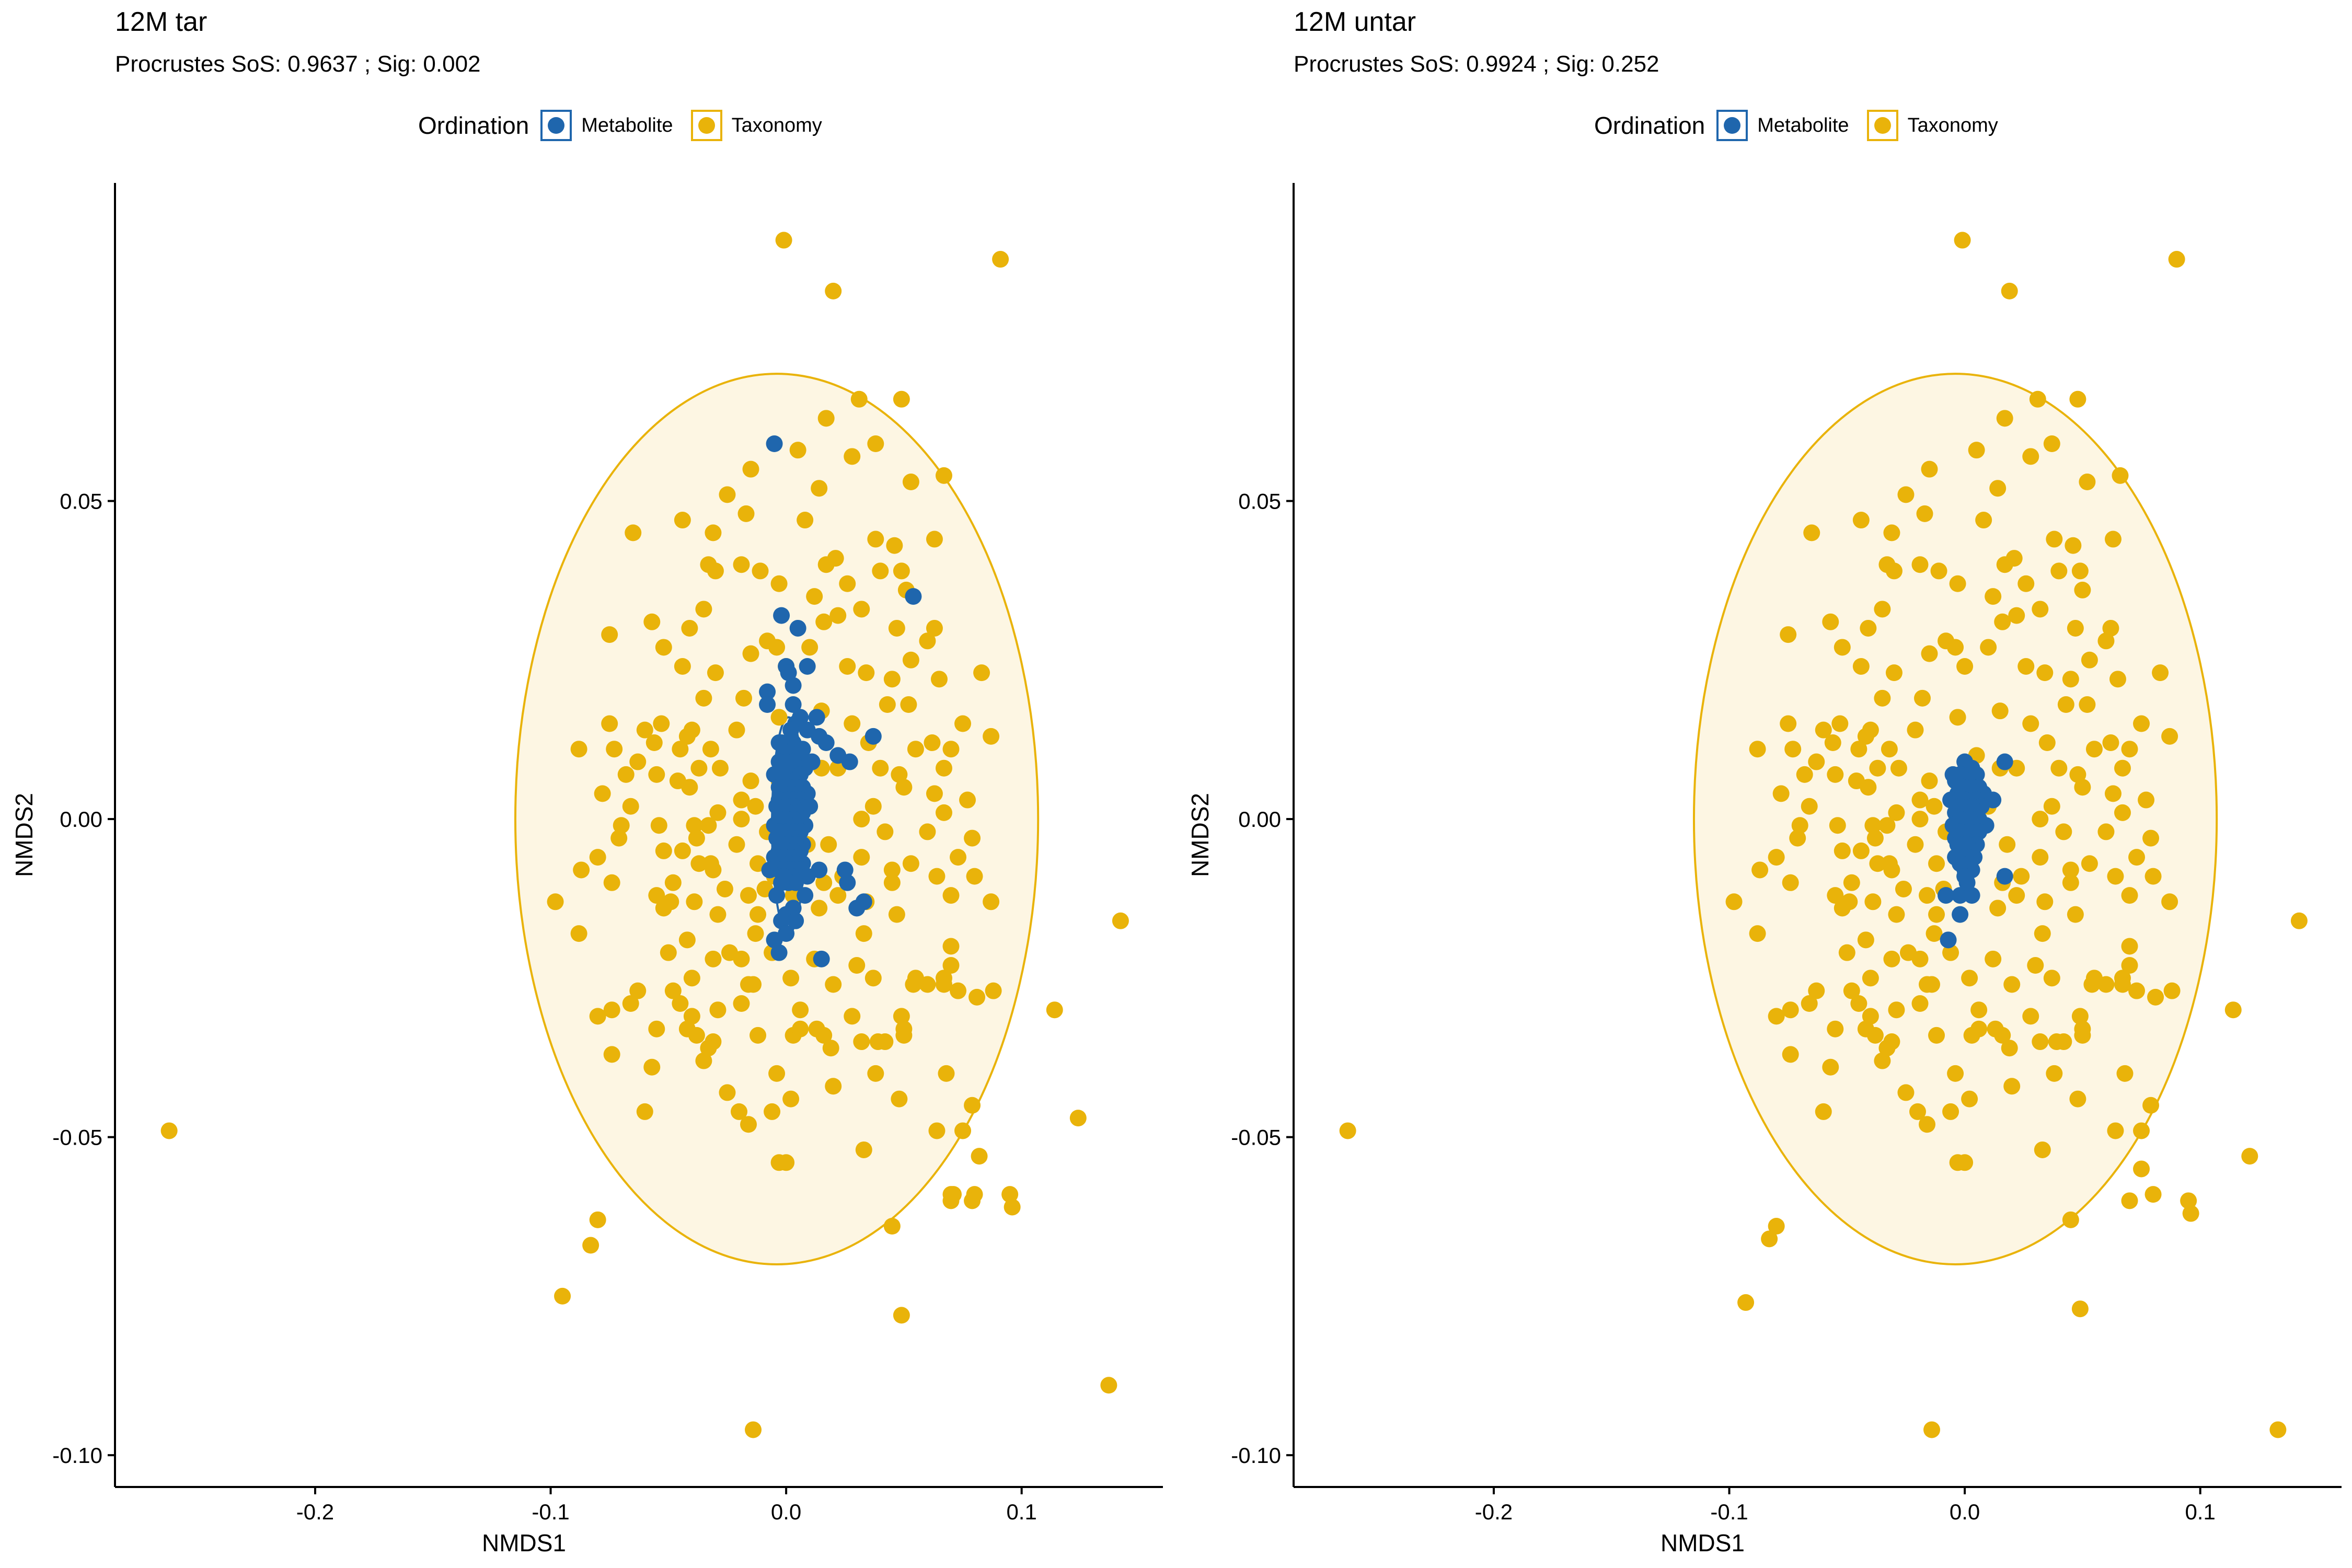 The image size is (2352, 1568). Describe the element at coordinates (1703, 1543) in the screenshot. I see `x-axis-title: NMDS1` at that location.